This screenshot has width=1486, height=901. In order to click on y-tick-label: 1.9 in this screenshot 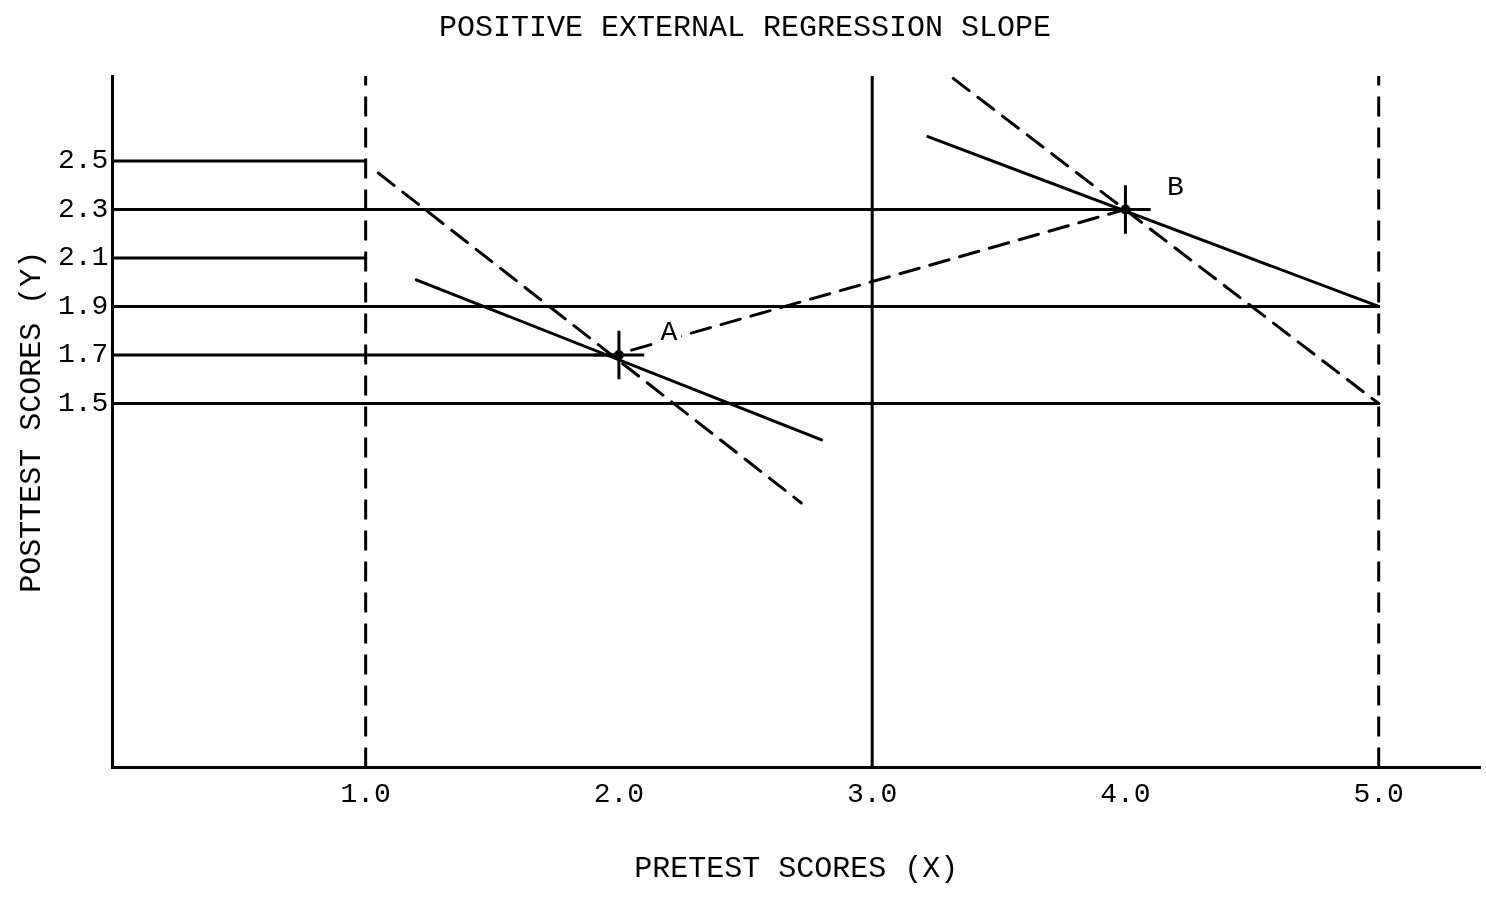, I will do `click(83, 306)`.